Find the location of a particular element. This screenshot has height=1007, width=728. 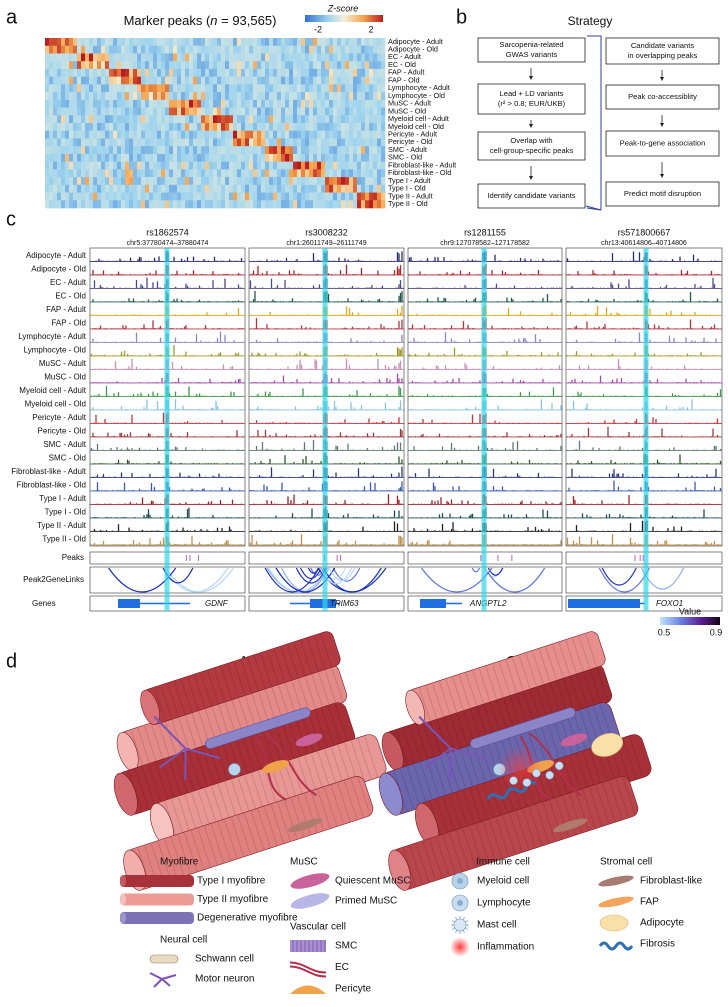

step-box is located at coordinates (662, 194).